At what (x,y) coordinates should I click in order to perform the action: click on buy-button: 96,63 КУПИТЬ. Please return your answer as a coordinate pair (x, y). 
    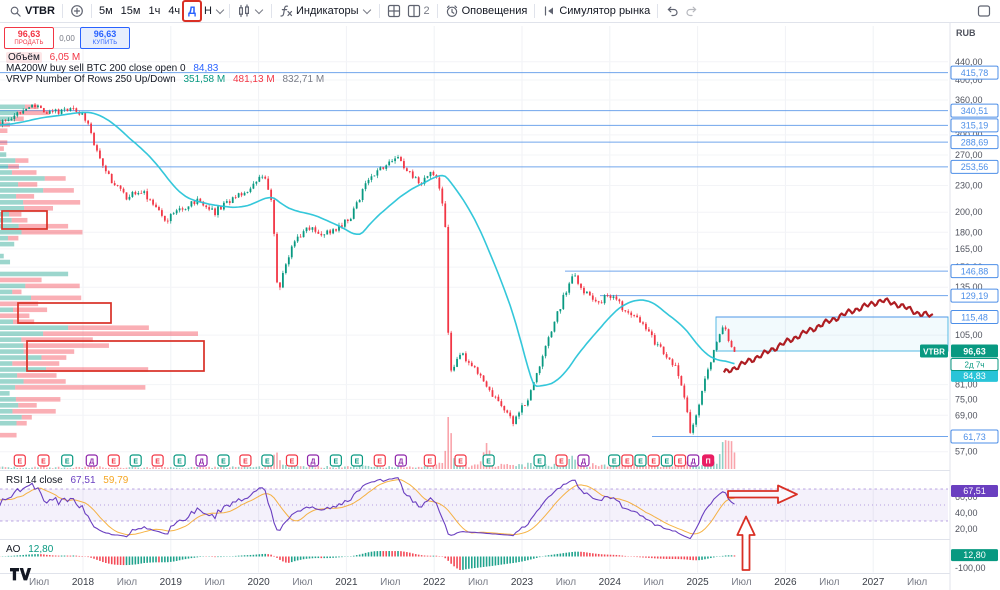
    Looking at the image, I should click on (105, 38).